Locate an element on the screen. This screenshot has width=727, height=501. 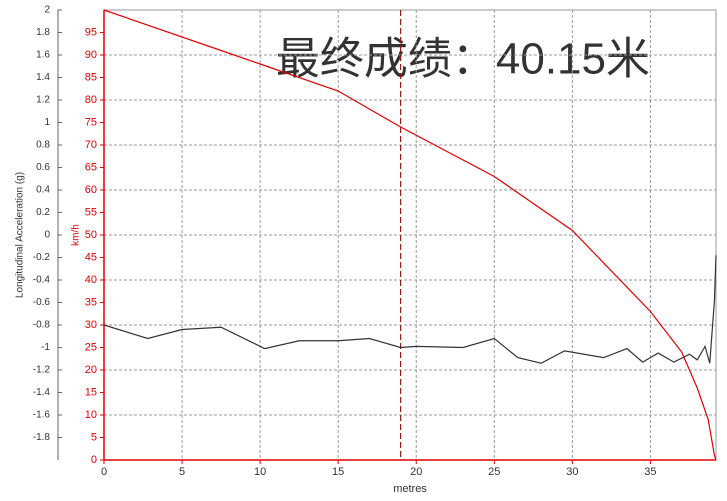
x-tick-label: 20 is located at coordinates (416, 472).